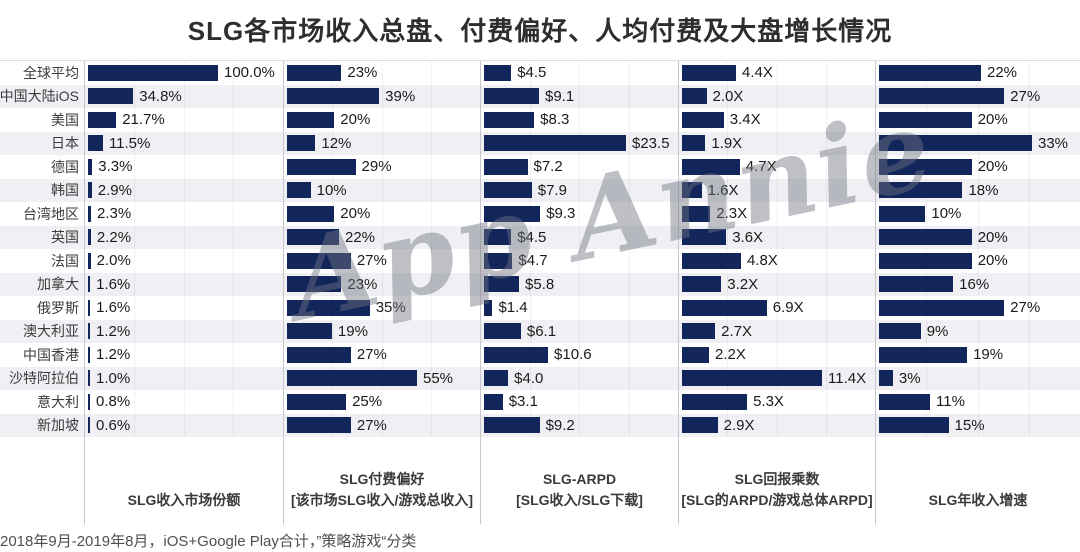  What do you see at coordinates (42, 480) in the screenshot?
I see `footer-spacer` at bounding box center [42, 480].